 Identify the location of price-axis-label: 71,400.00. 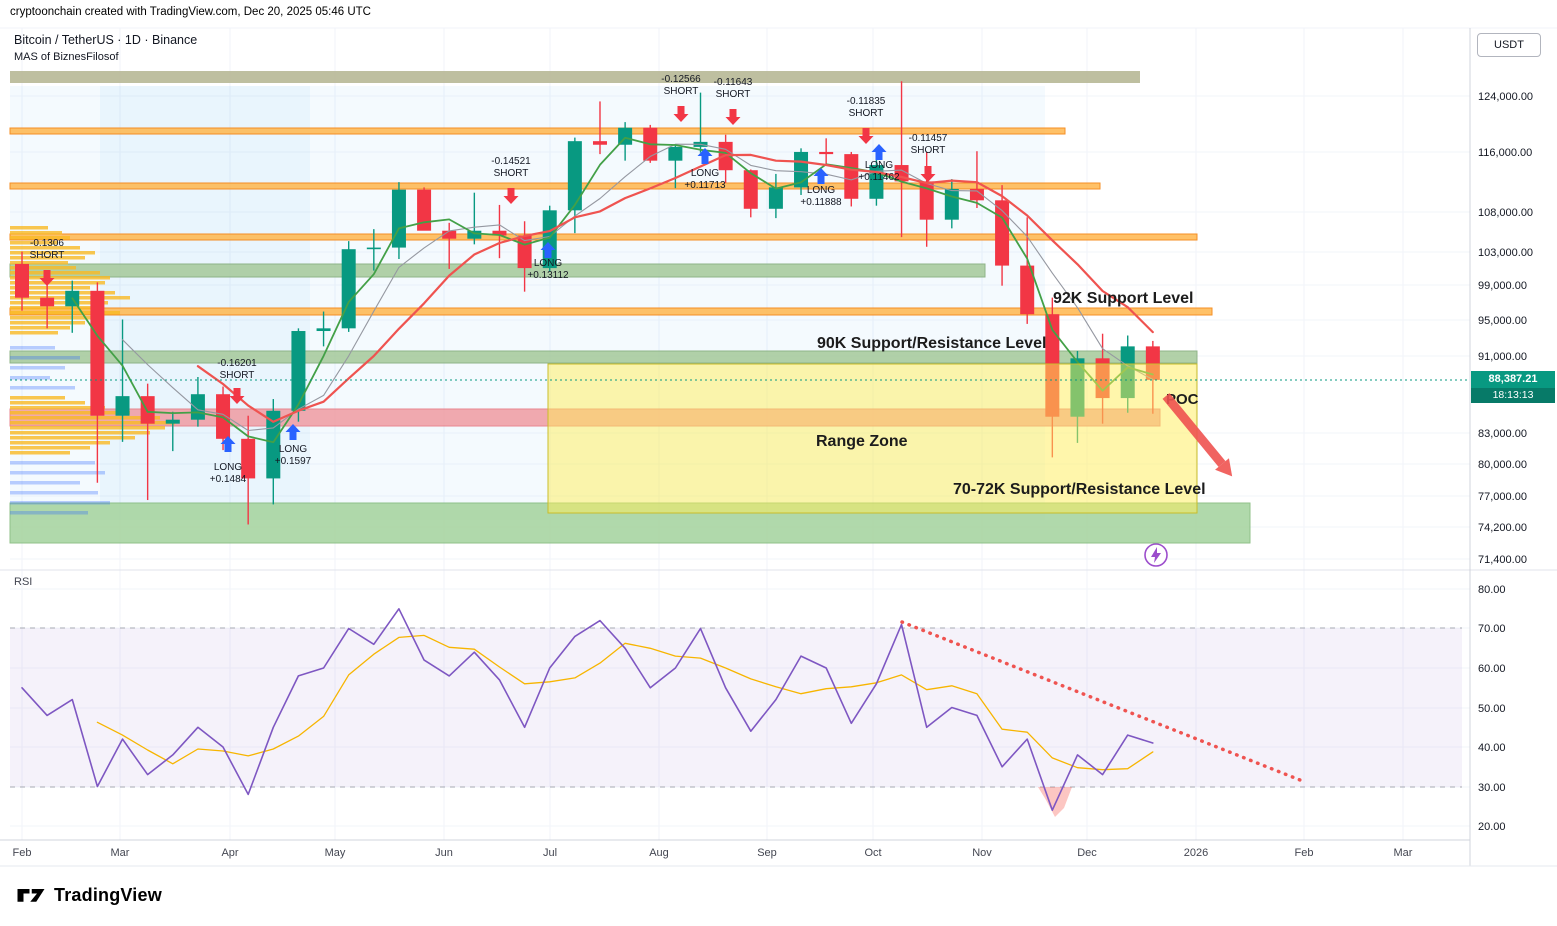
(1502, 560).